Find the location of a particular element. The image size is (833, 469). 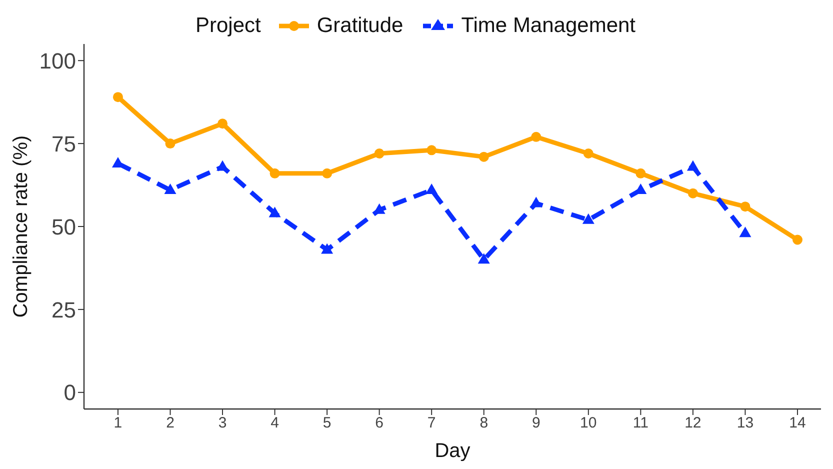

y-tick-label: 0 is located at coordinates (70, 393).